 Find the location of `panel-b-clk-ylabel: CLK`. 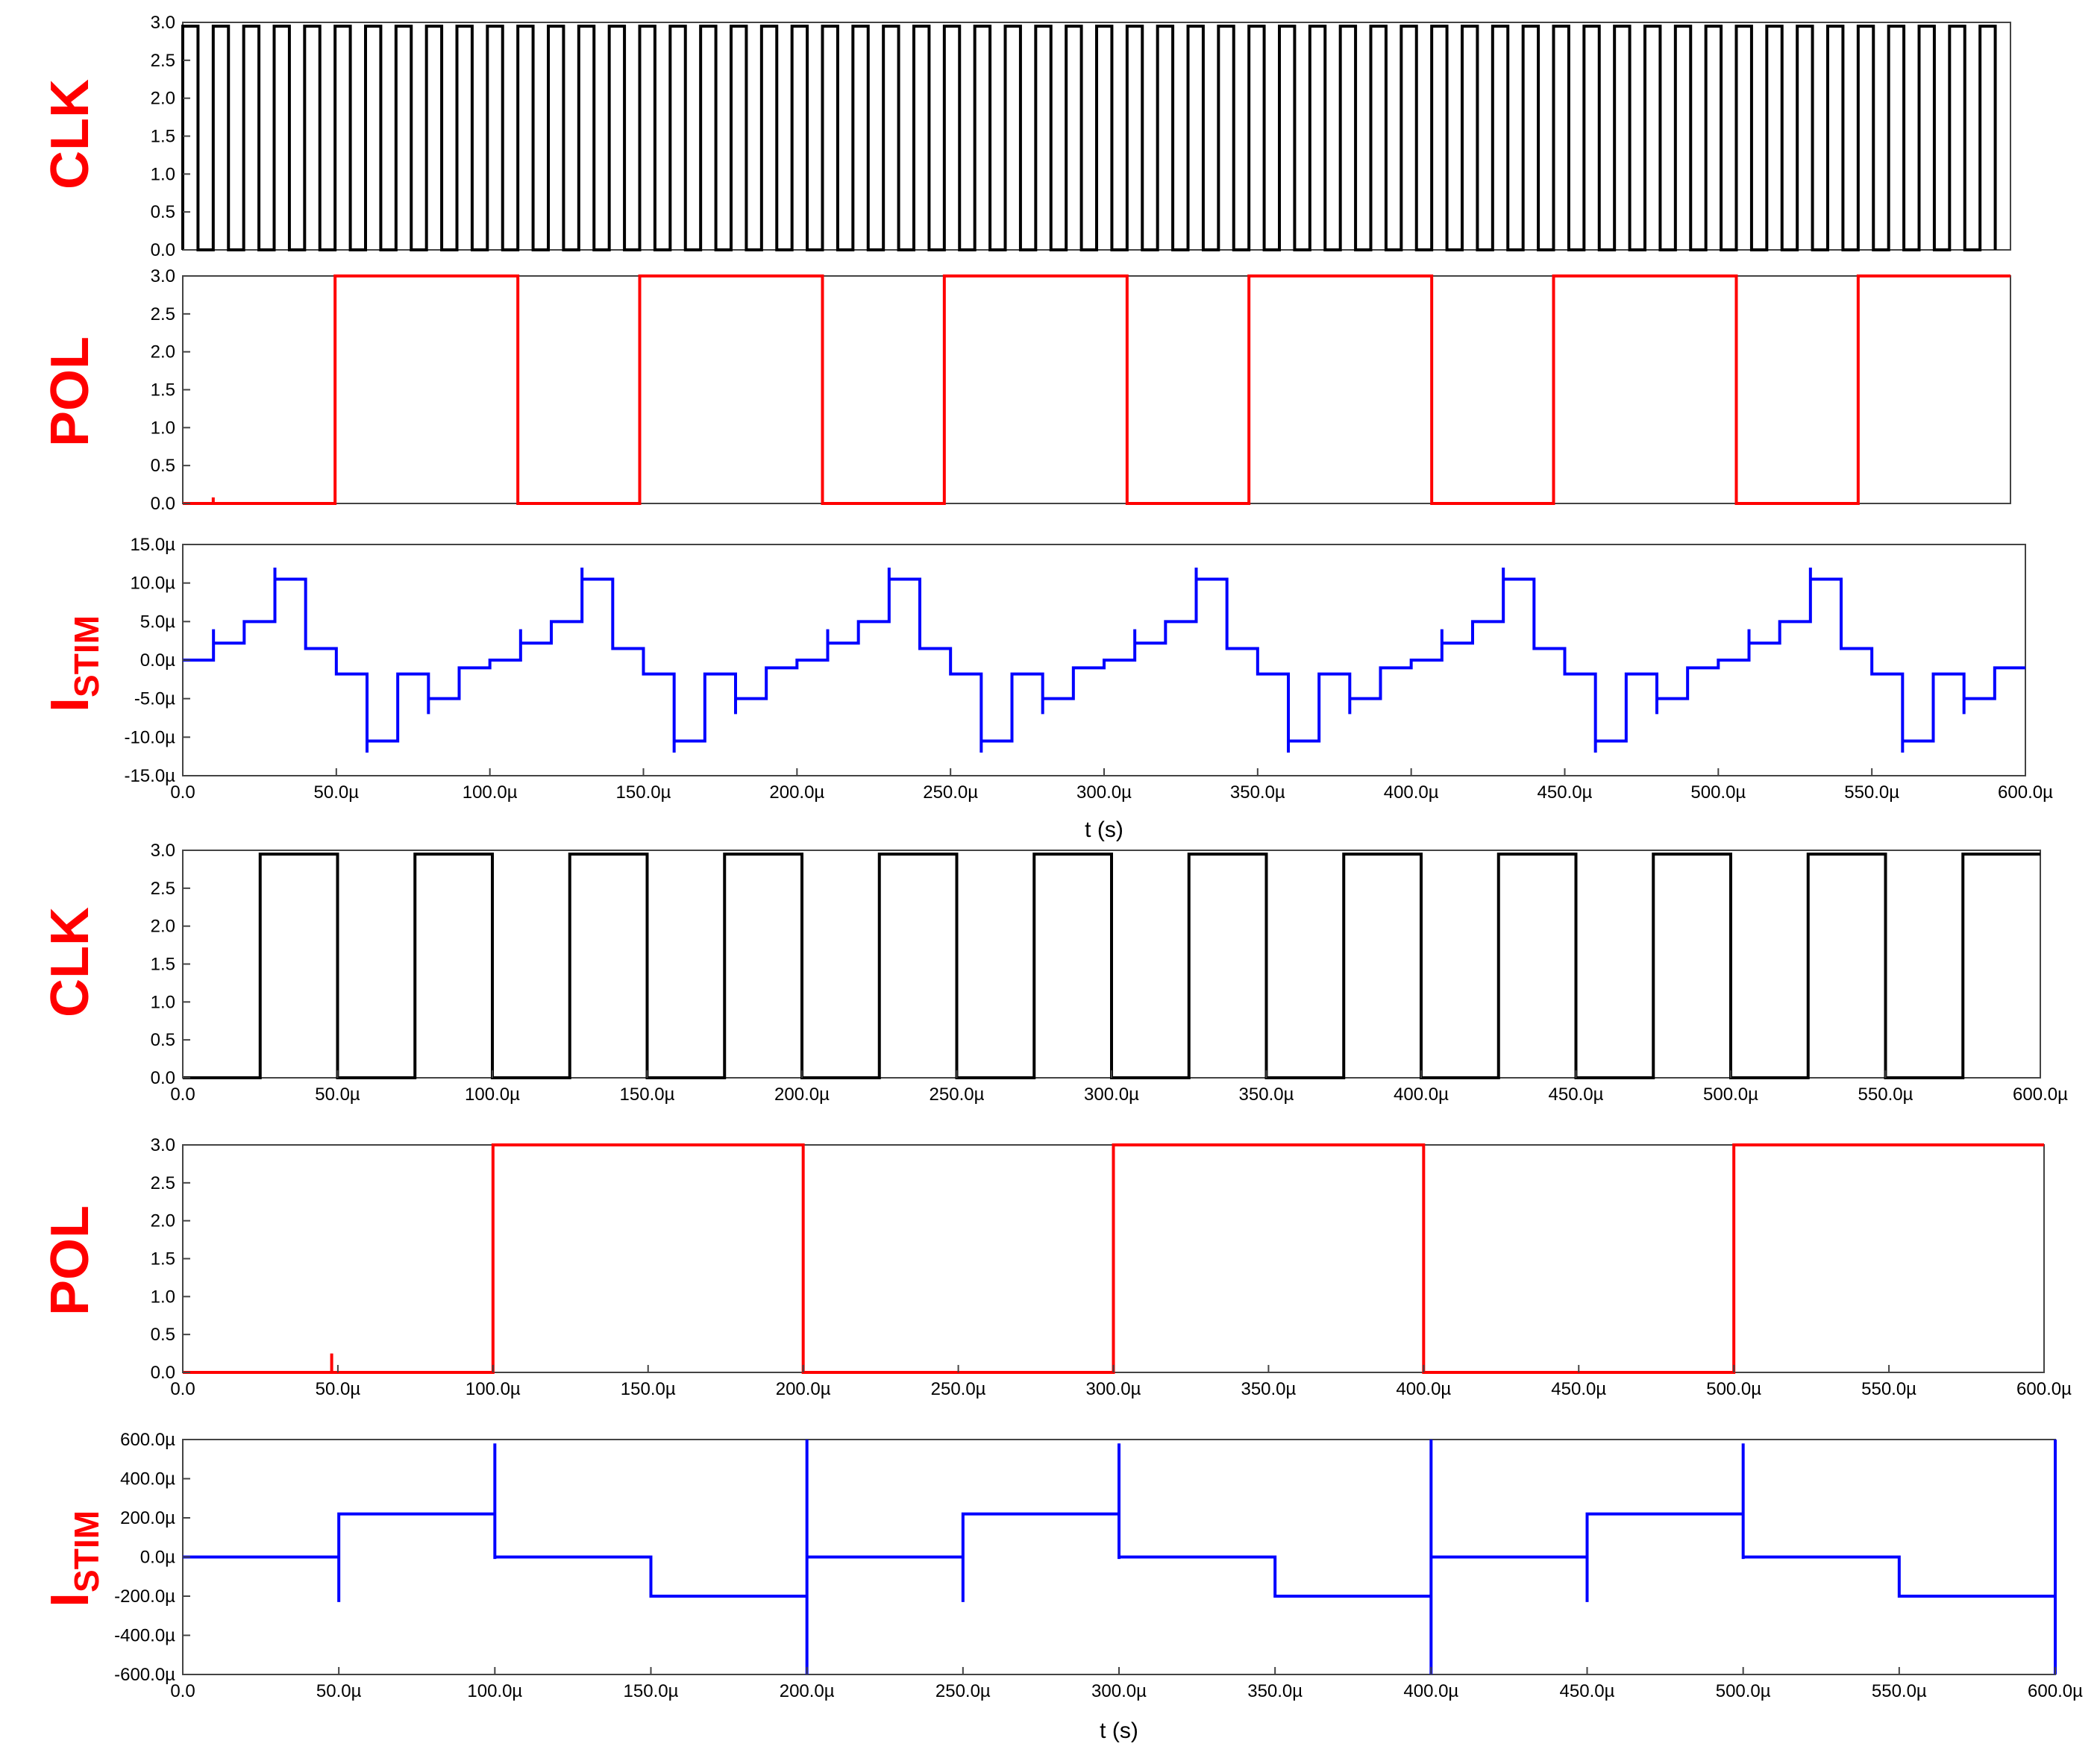

panel-b-clk-ylabel: CLK is located at coordinates (70, 962).